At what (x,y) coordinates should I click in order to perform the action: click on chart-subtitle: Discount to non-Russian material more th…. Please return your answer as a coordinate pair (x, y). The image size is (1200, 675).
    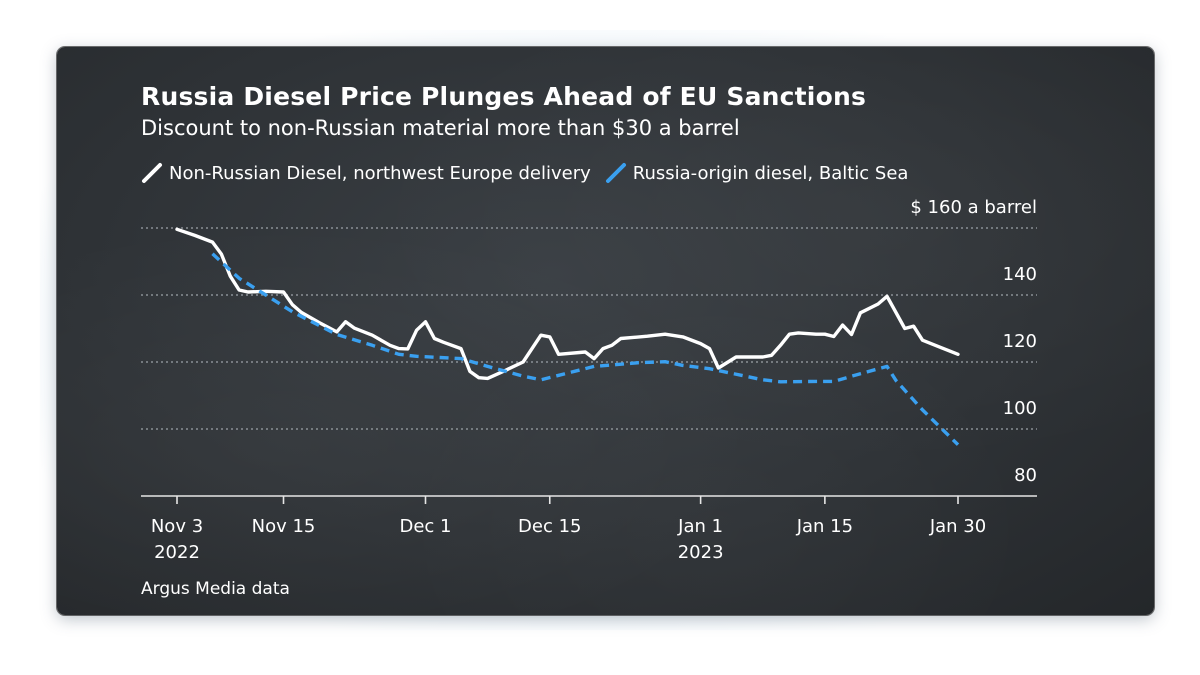
    Looking at the image, I should click on (440, 128).